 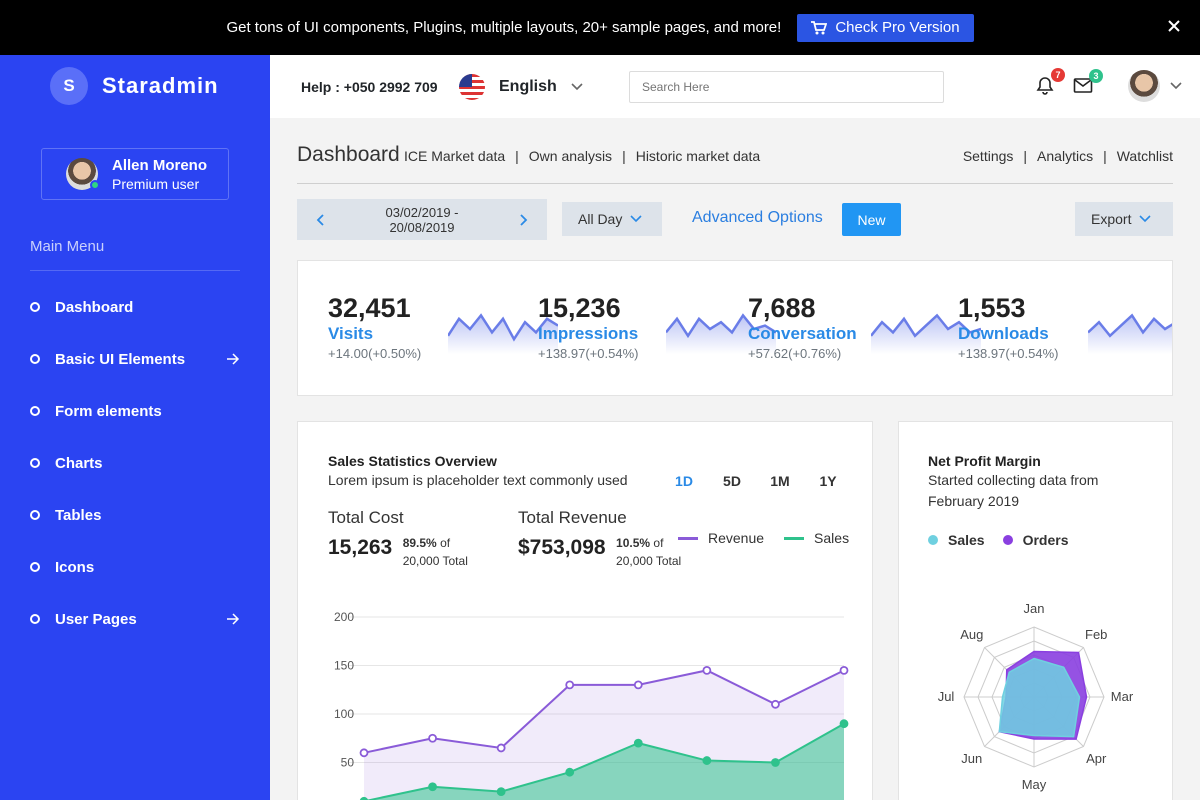 I want to click on legend-revenue: Revenue, so click(x=721, y=538).